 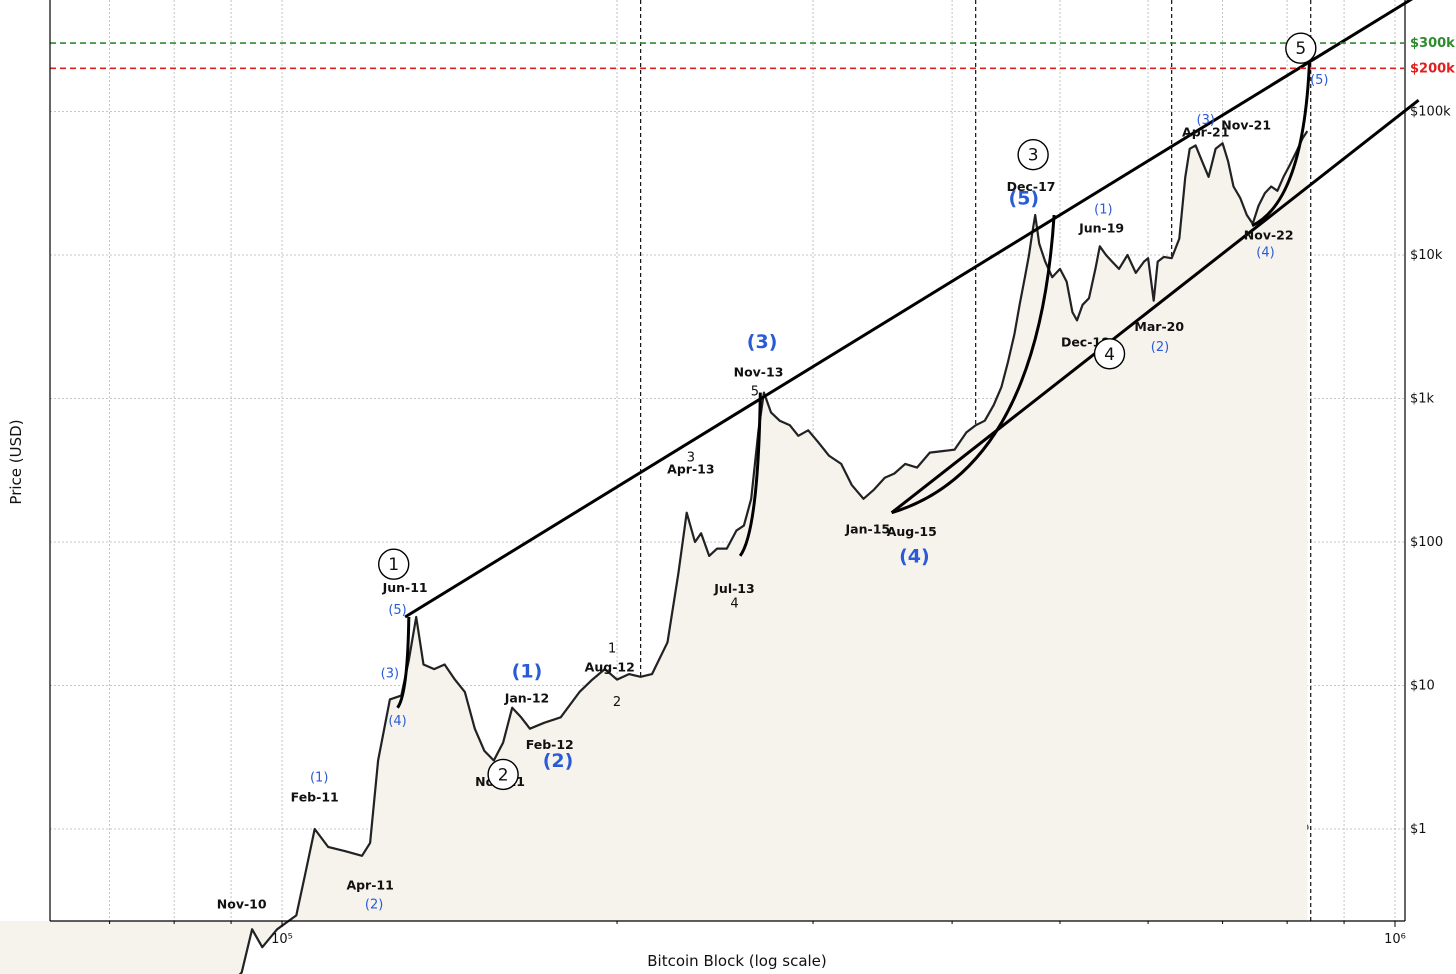 I want to click on y-tick-label: $100k, so click(x=1430, y=112).